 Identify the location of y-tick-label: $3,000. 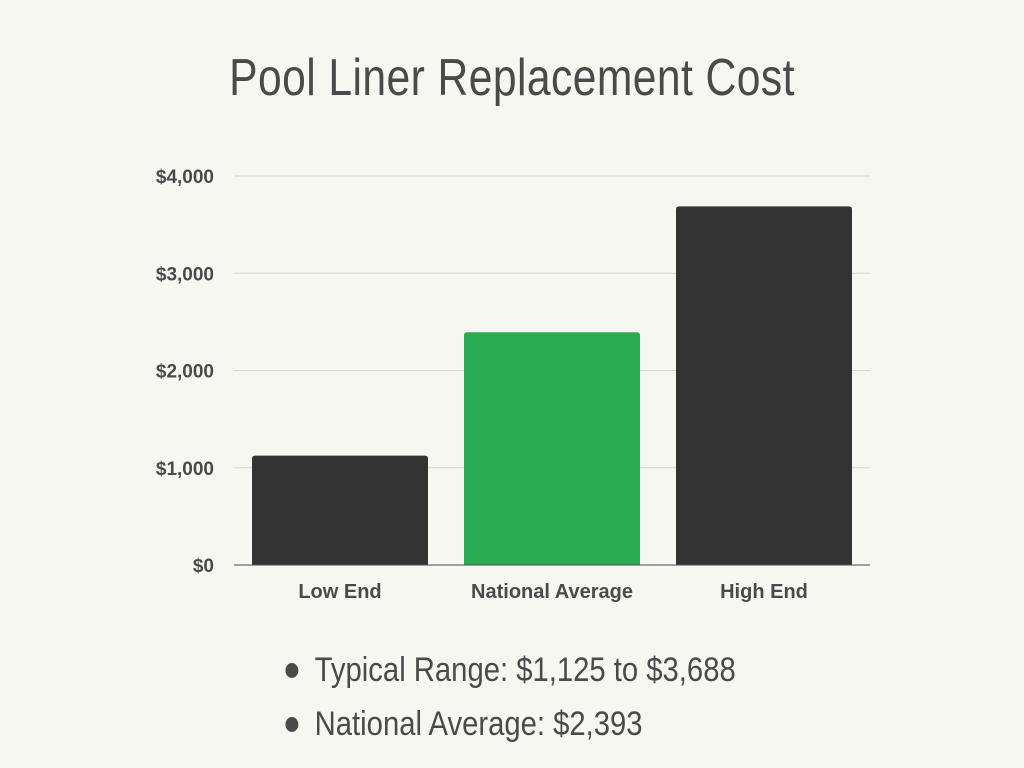
(185, 274).